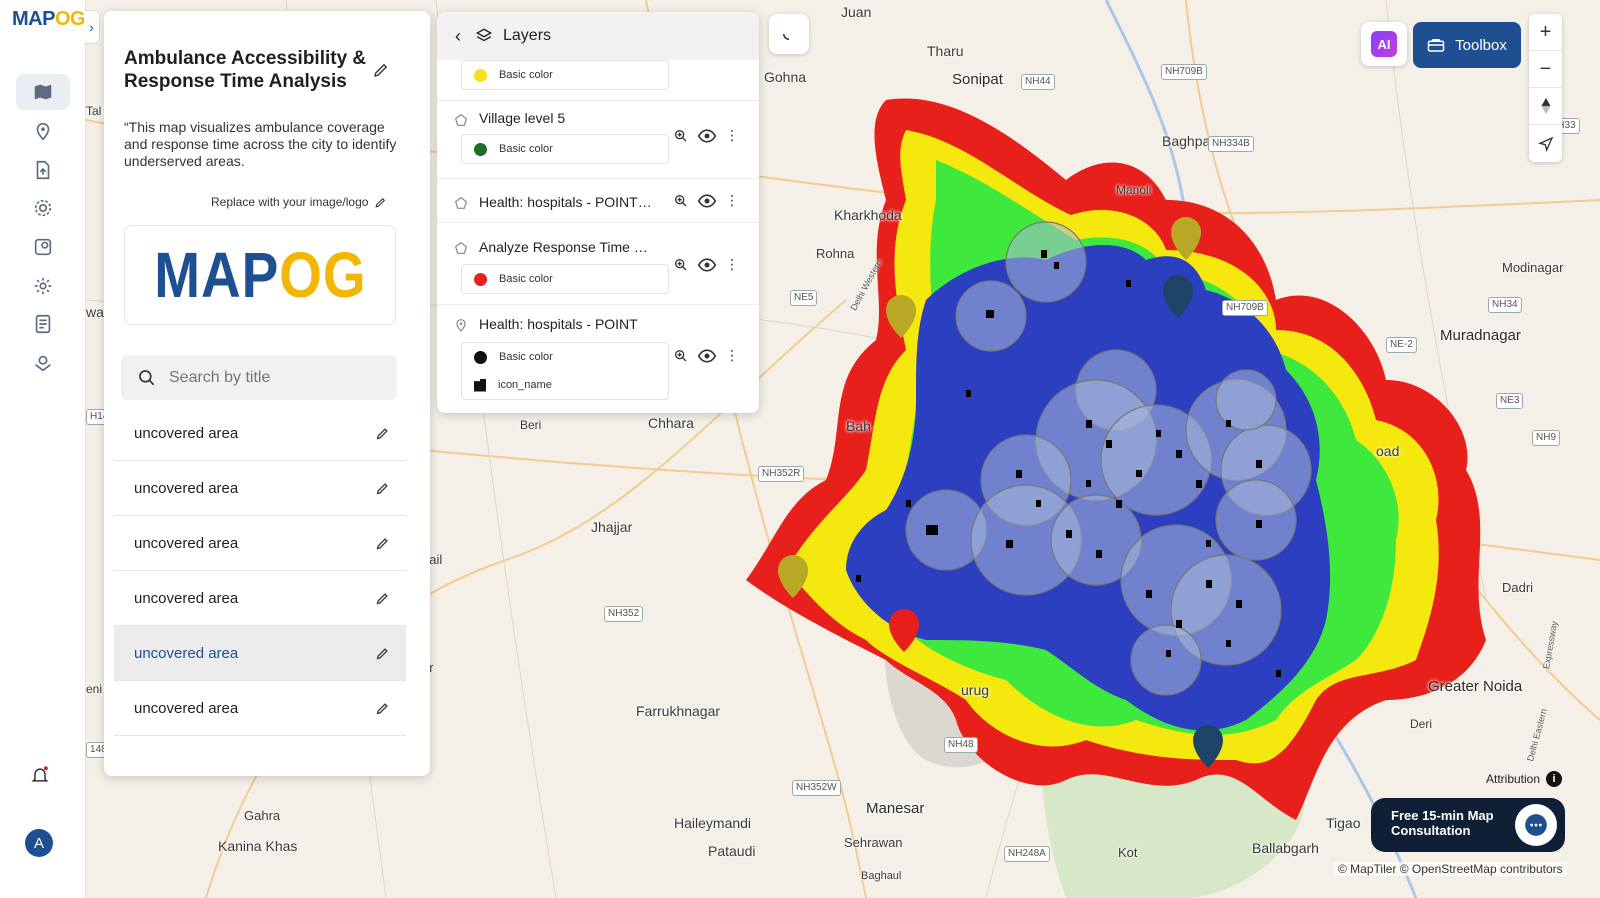  What do you see at coordinates (40, 775) in the screenshot?
I see `notification-bell-icon` at bounding box center [40, 775].